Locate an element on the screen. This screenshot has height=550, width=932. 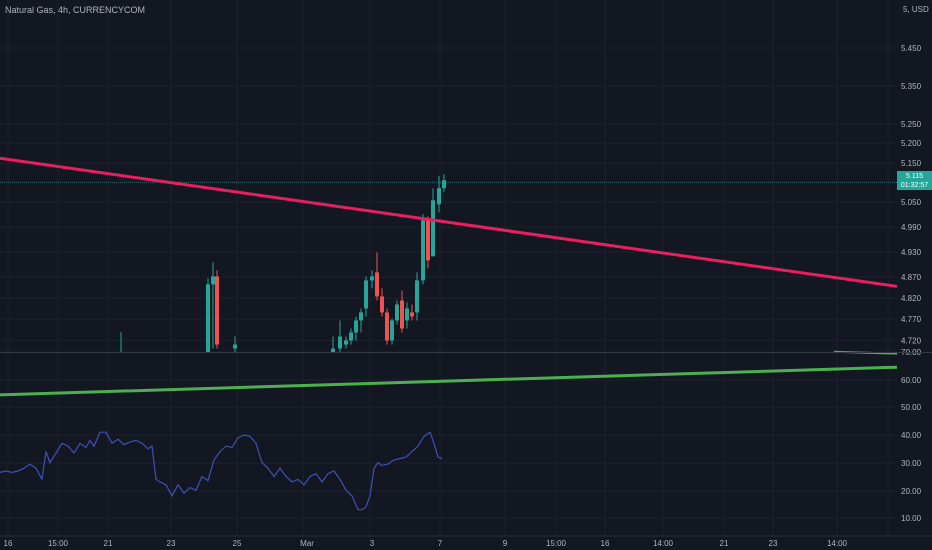
time-axis: 16 15:00 21 23 25 Mar 3 7 9 15:00 16 14:00 21 23 14:00 is located at coordinates (426, 543).